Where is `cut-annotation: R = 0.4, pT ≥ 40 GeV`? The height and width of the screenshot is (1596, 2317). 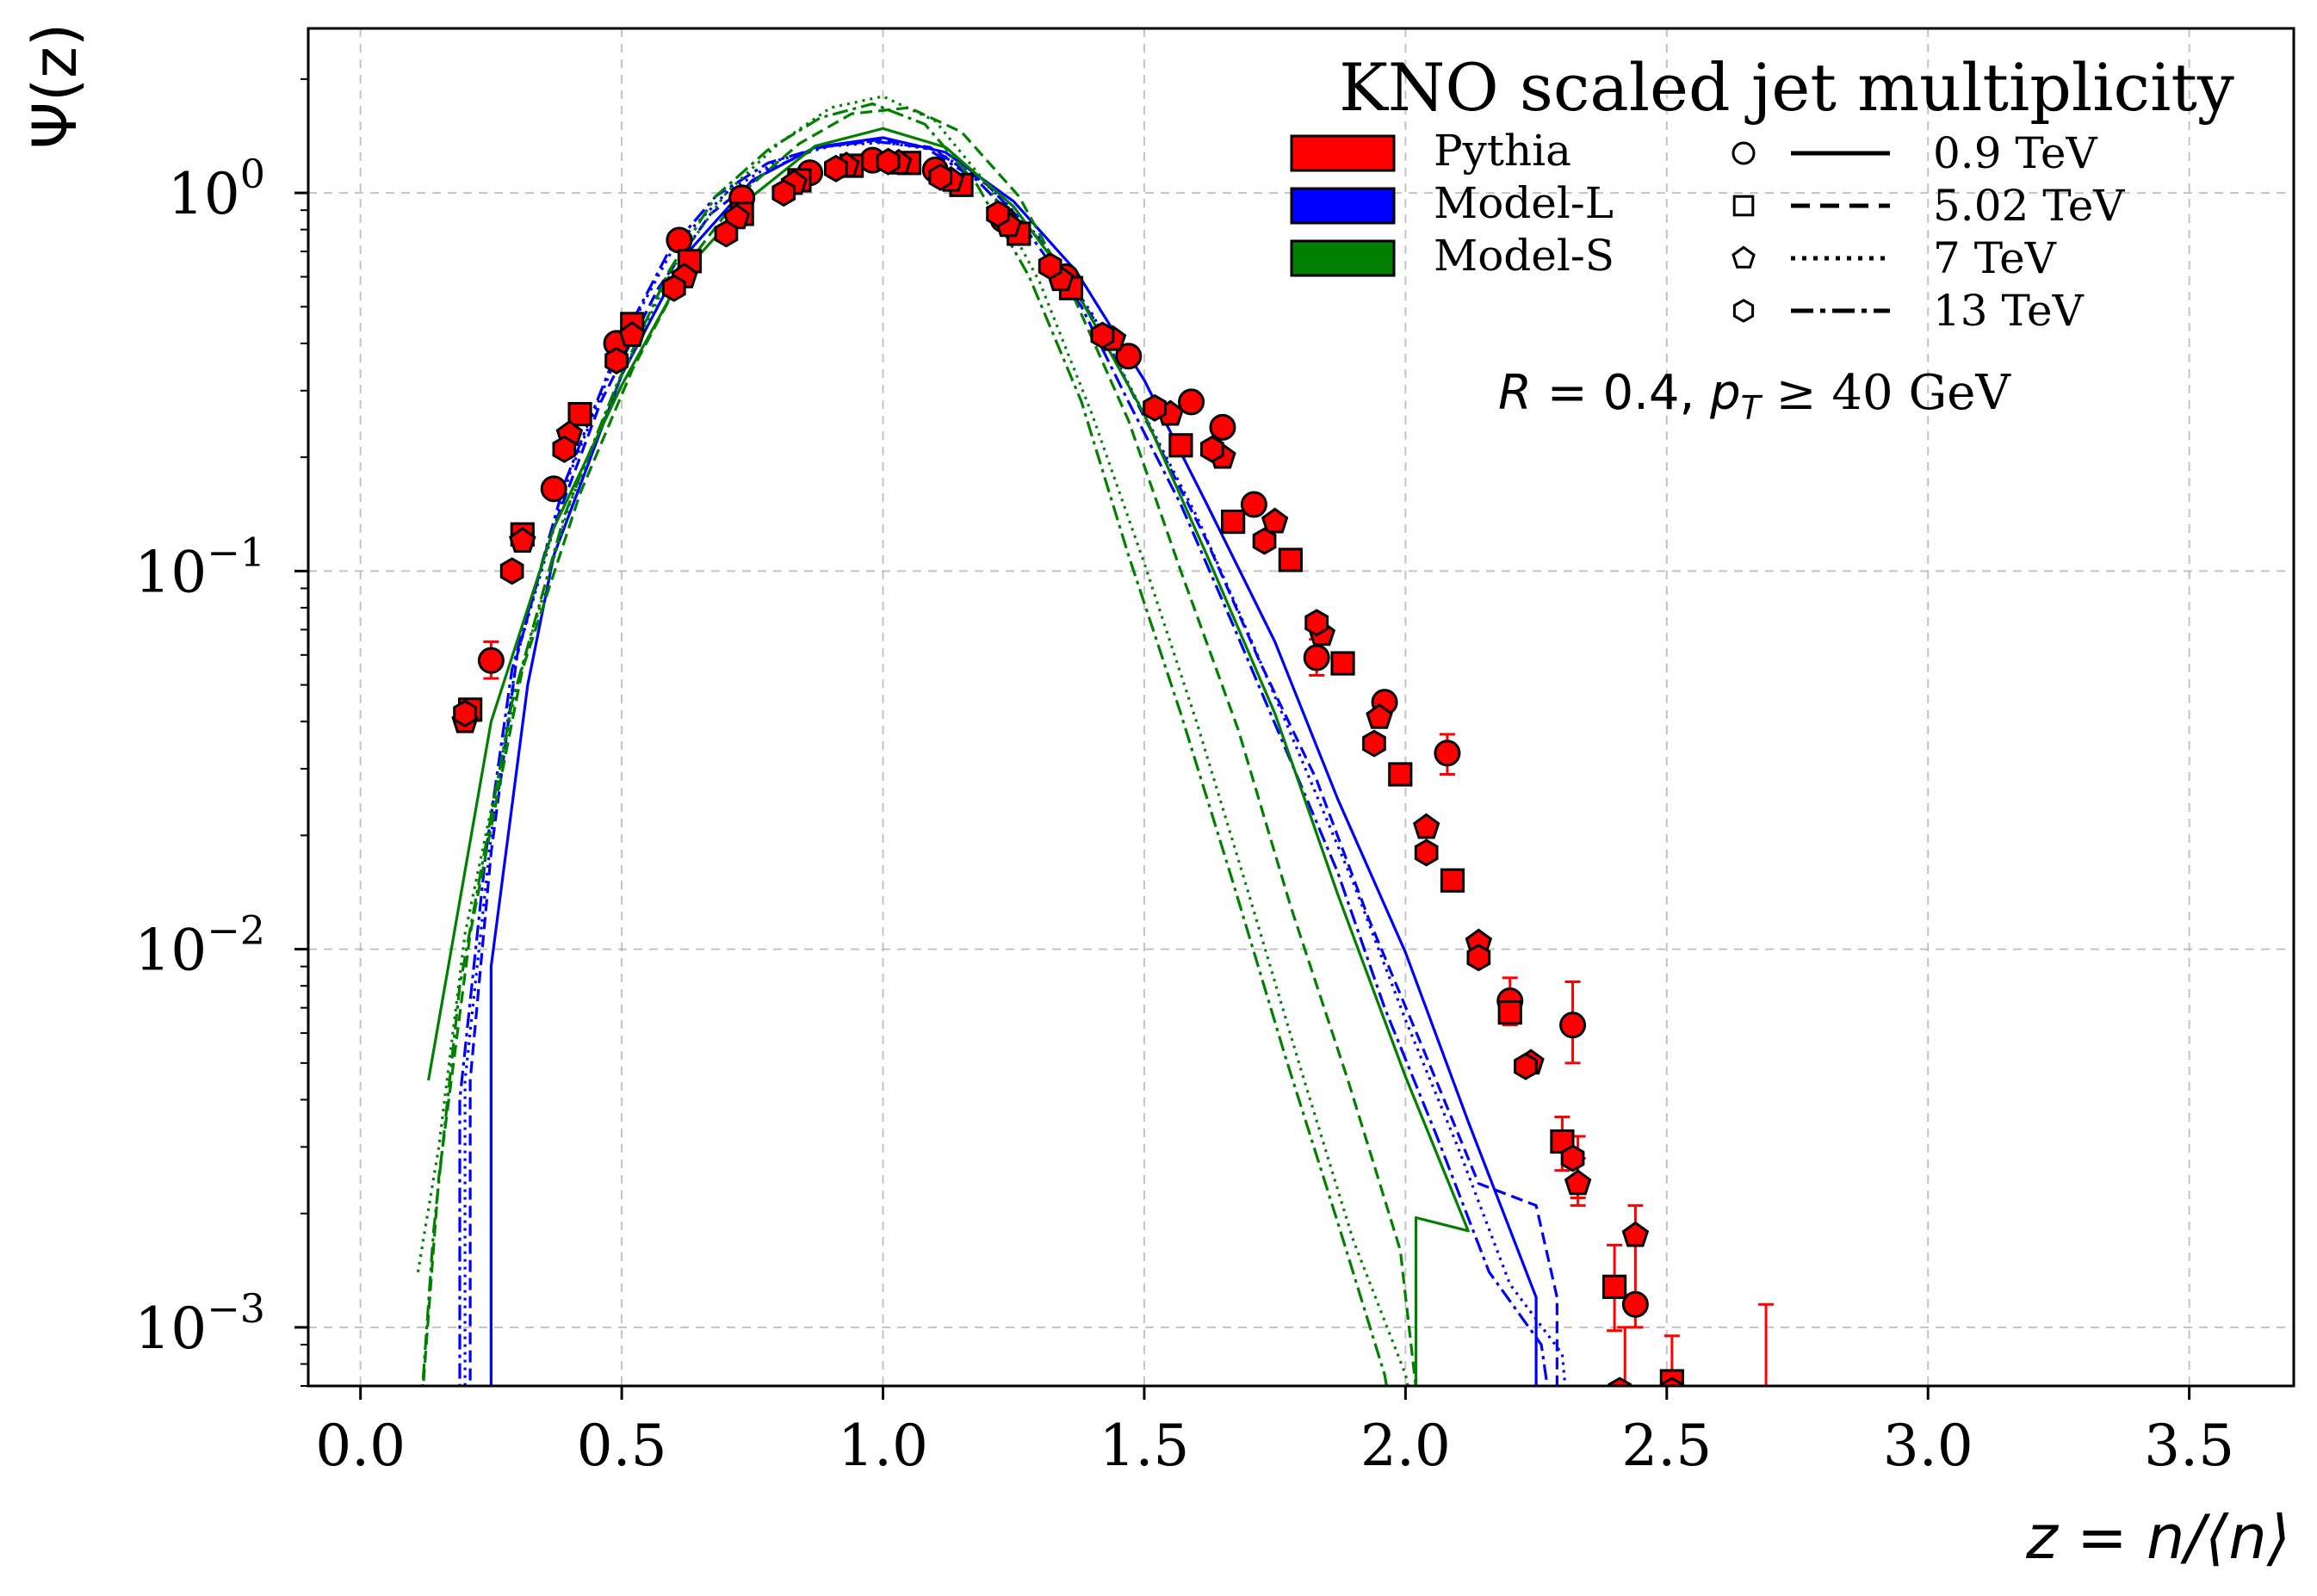
cut-annotation: R = 0.4, pT ≥ 40 GeV is located at coordinates (1754, 396).